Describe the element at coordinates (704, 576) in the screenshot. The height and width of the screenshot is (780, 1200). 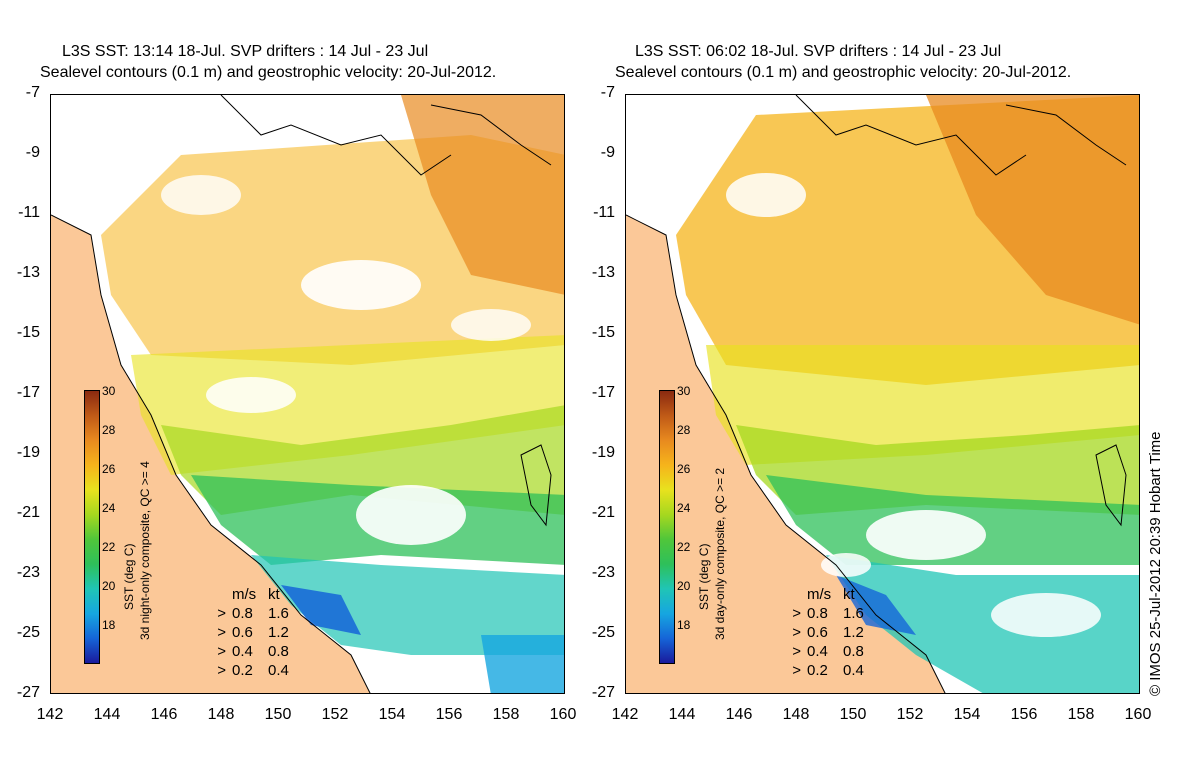
I see `colorbar-right-label-1: SST (deg C)` at that location.